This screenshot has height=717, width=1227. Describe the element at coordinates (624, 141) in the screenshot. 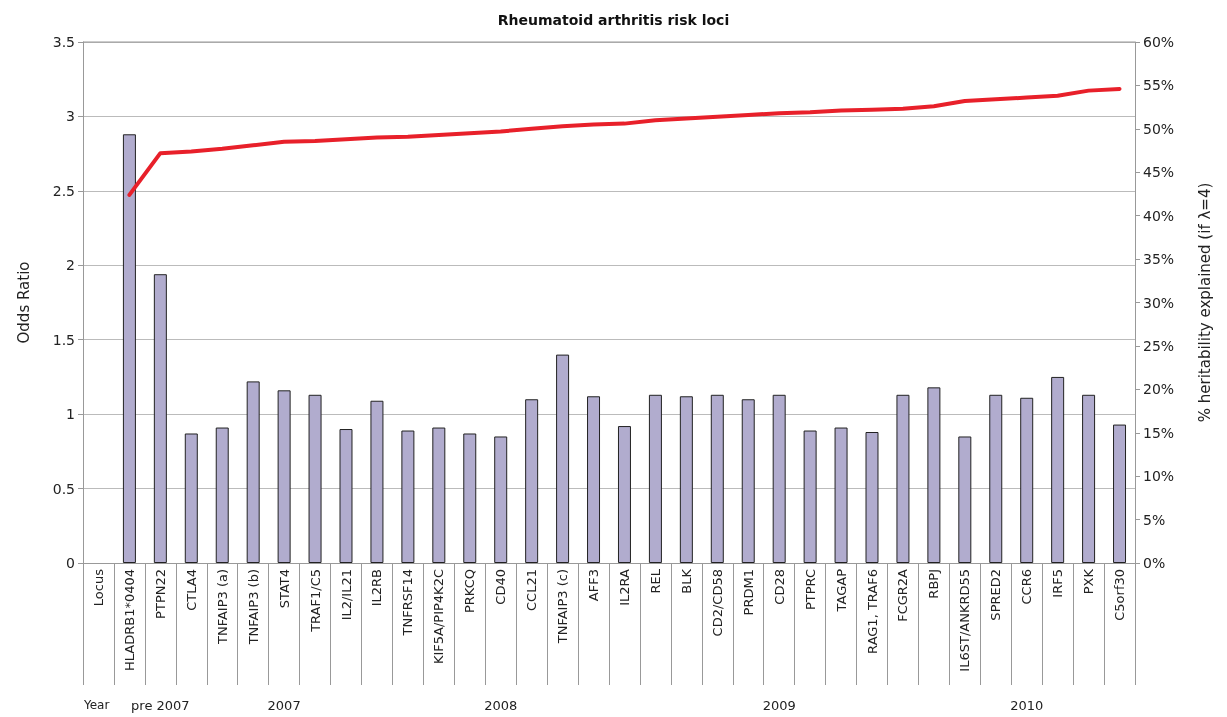

I see `line-series` at that location.